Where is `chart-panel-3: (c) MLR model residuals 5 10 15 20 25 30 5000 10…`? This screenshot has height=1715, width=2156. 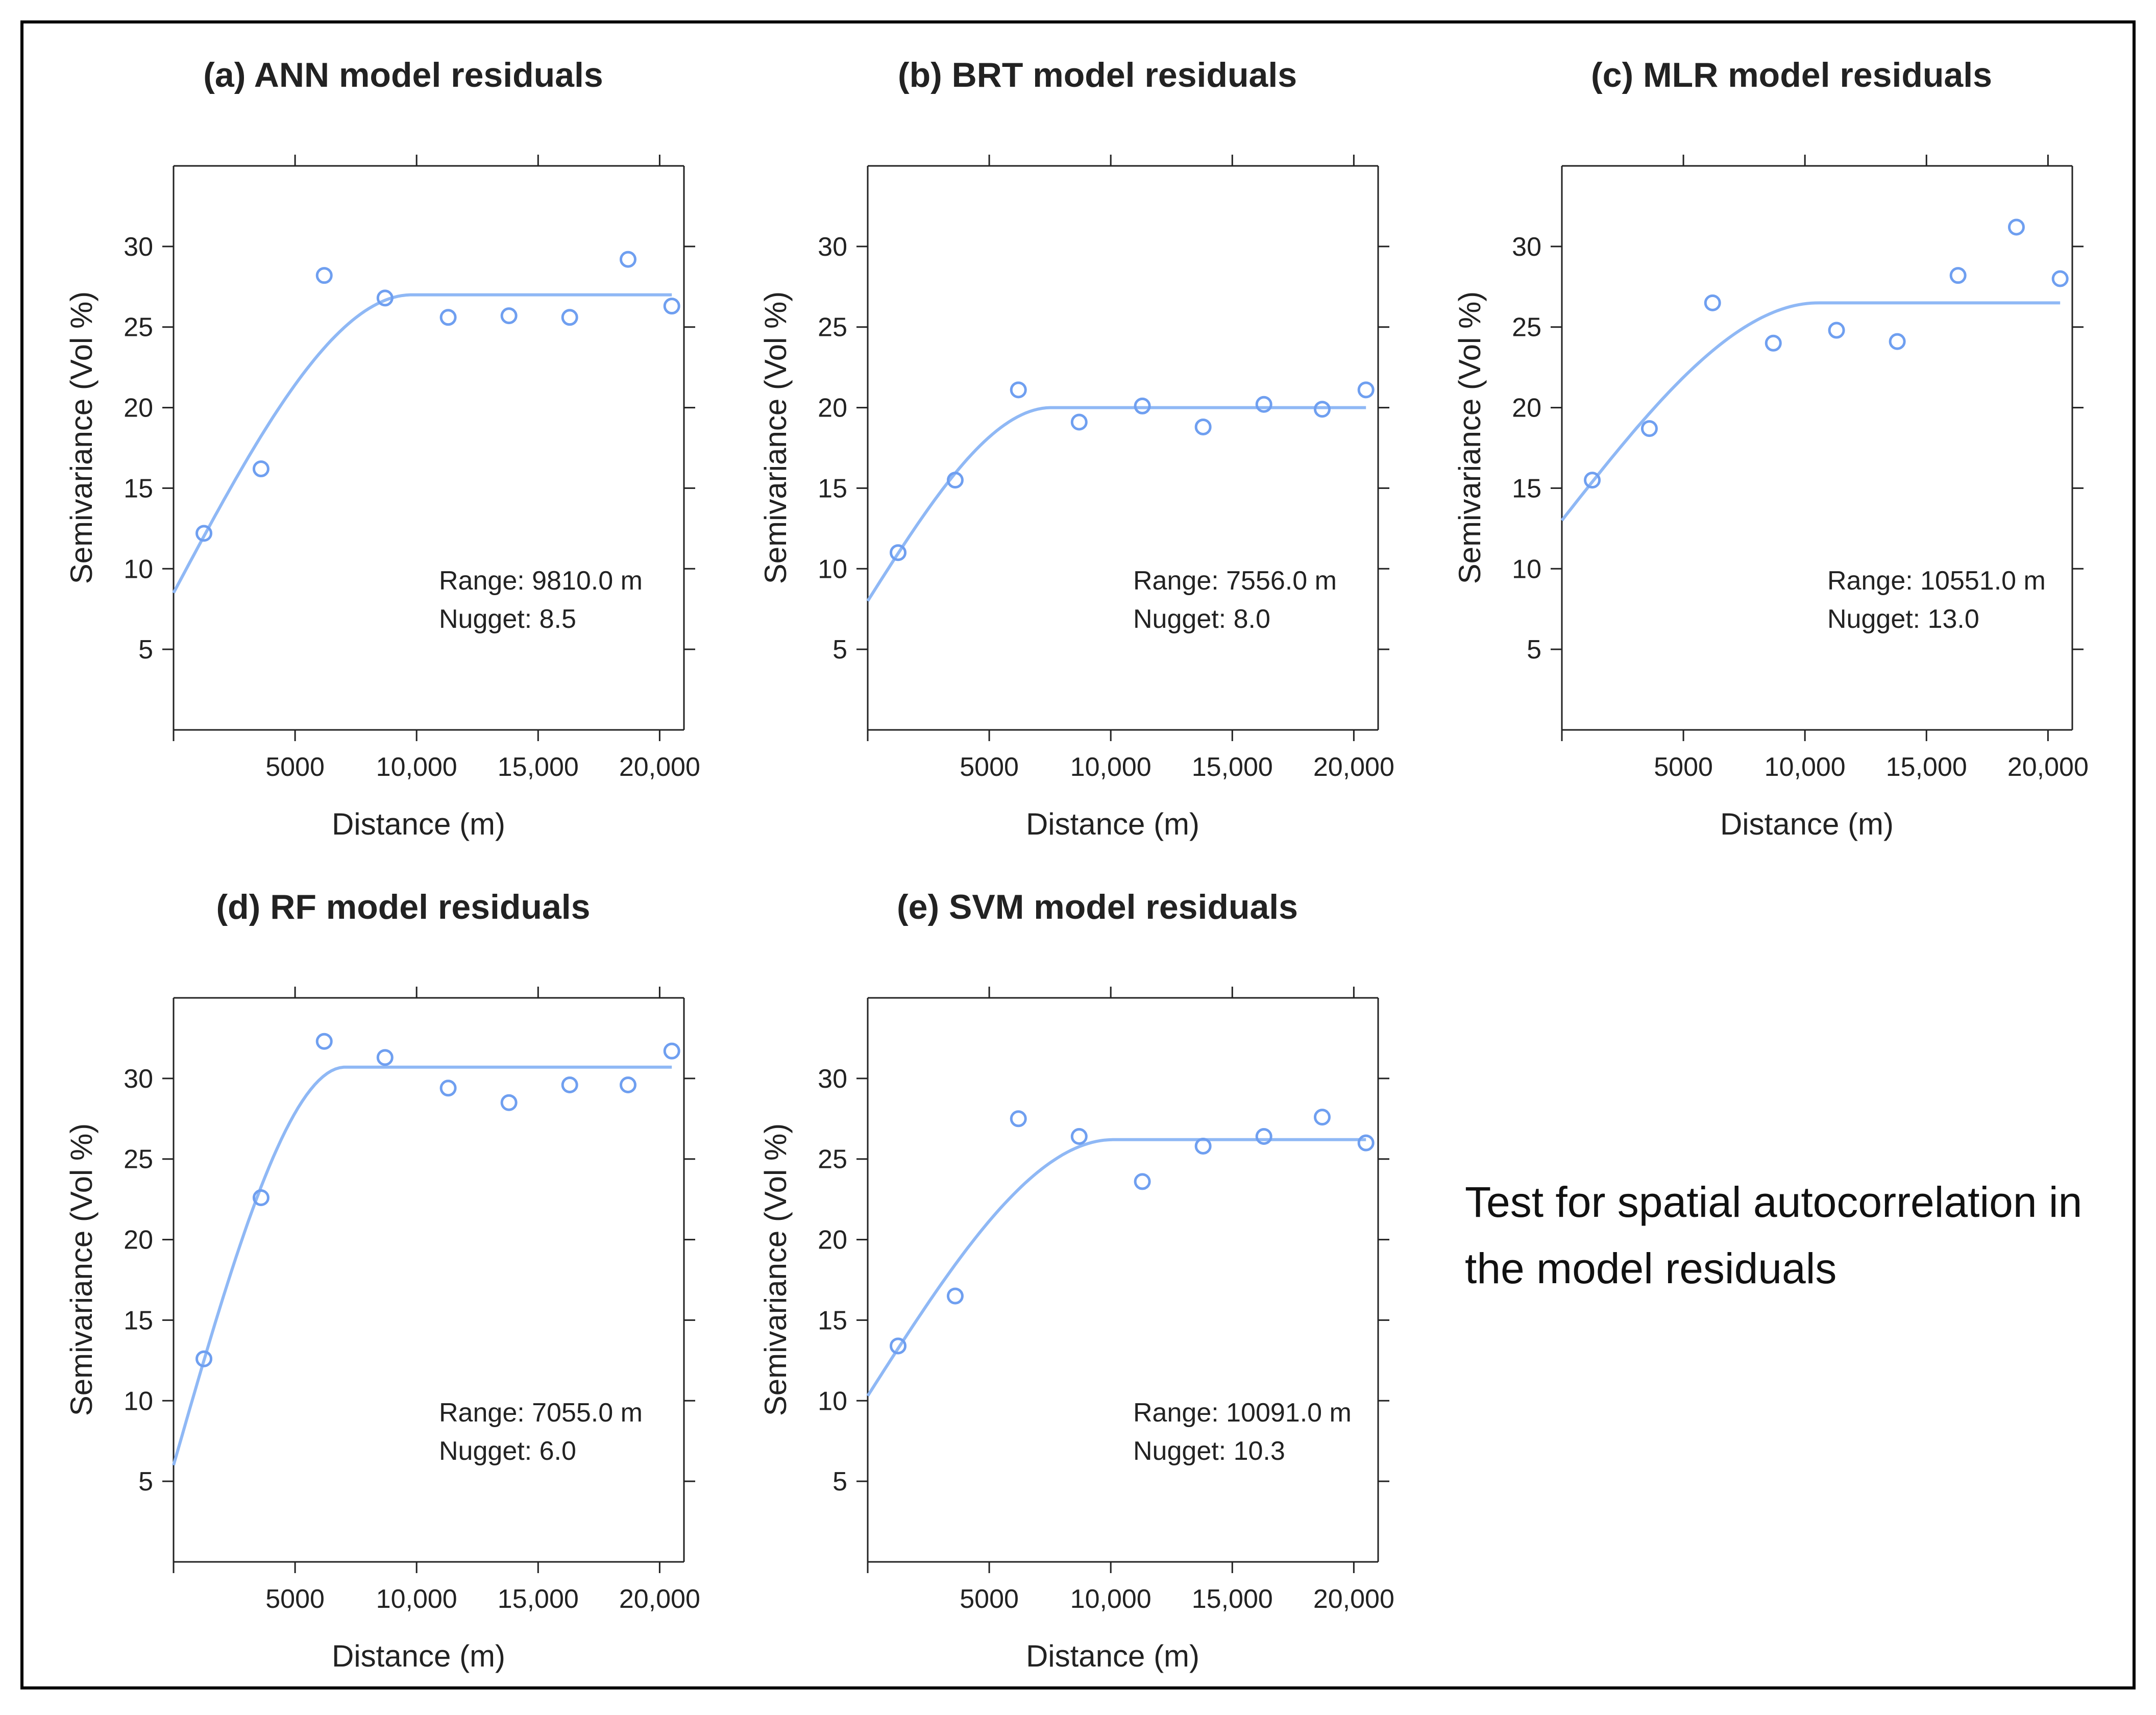
chart-panel-3: (c) MLR model residuals 5 10 15 20 25 30 5000 10… is located at coordinates (1771, 448).